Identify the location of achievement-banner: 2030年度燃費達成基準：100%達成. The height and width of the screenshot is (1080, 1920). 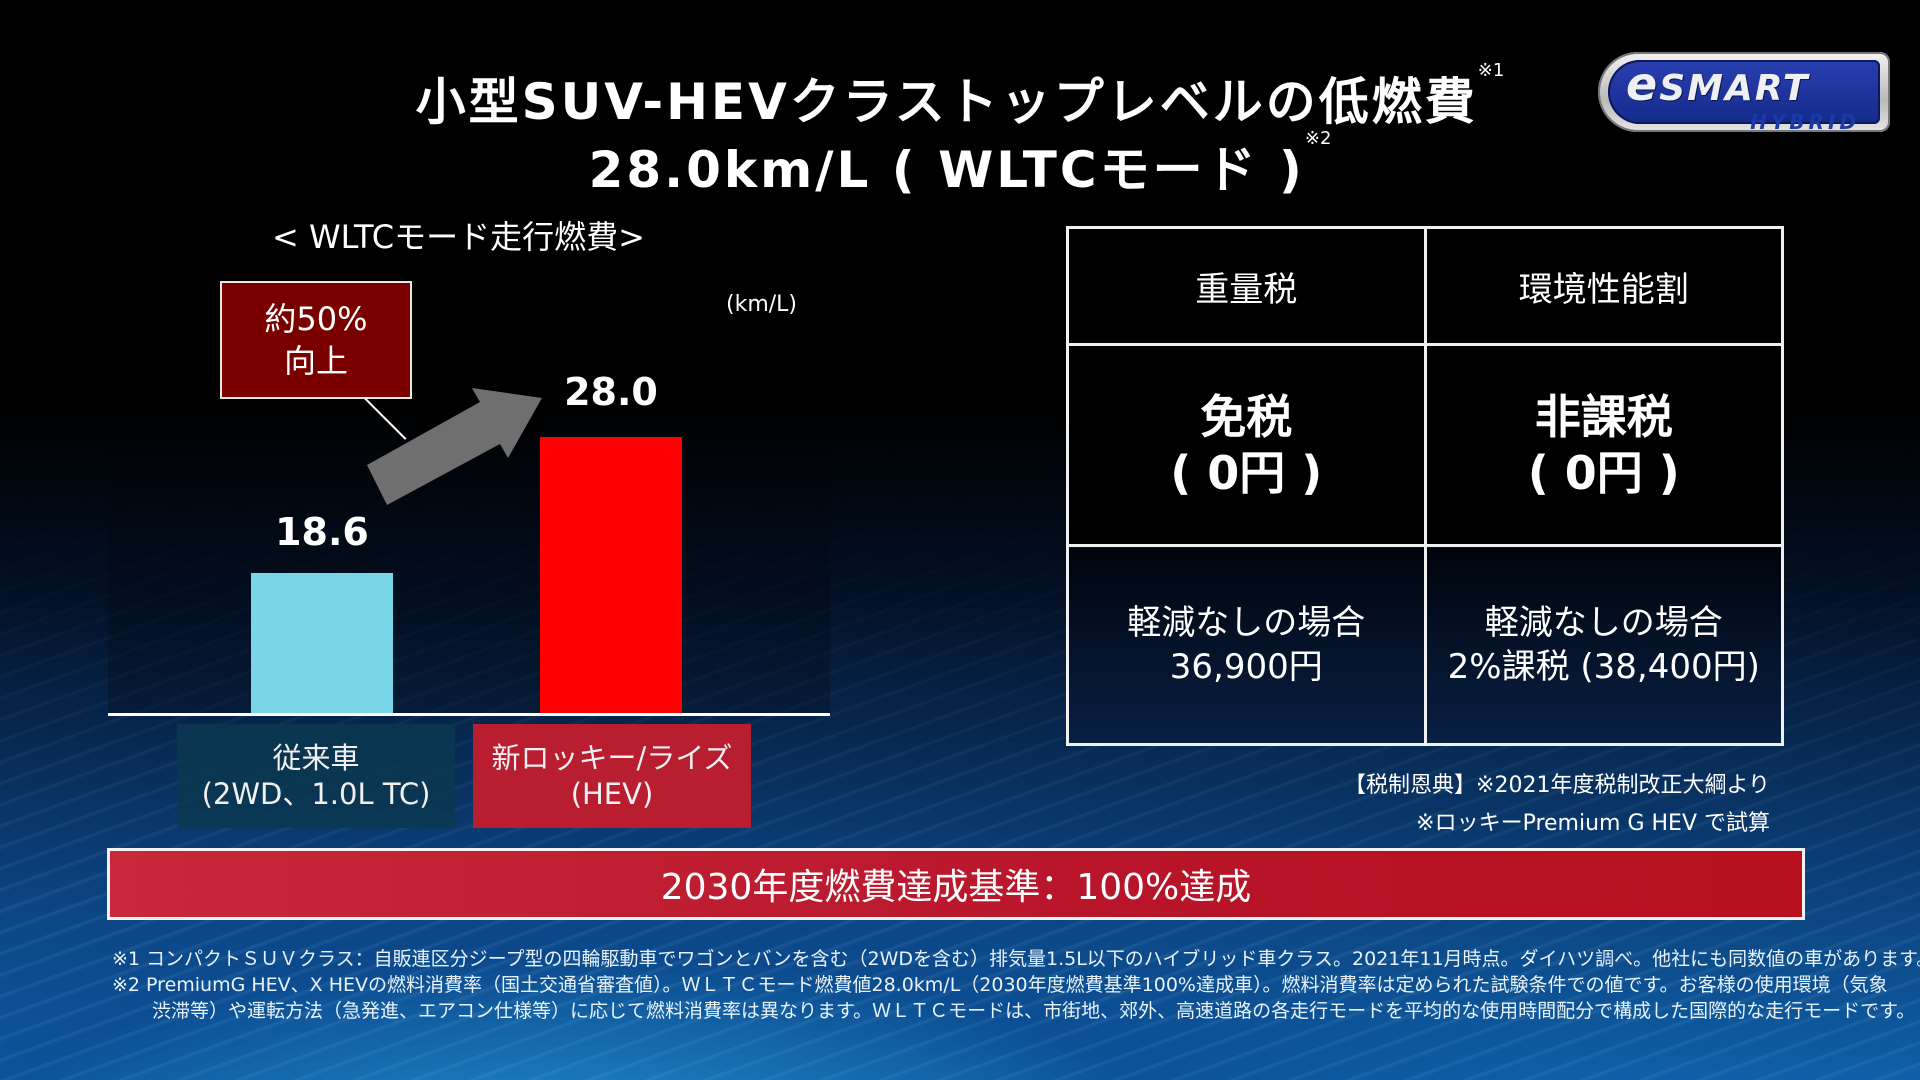
(956, 884).